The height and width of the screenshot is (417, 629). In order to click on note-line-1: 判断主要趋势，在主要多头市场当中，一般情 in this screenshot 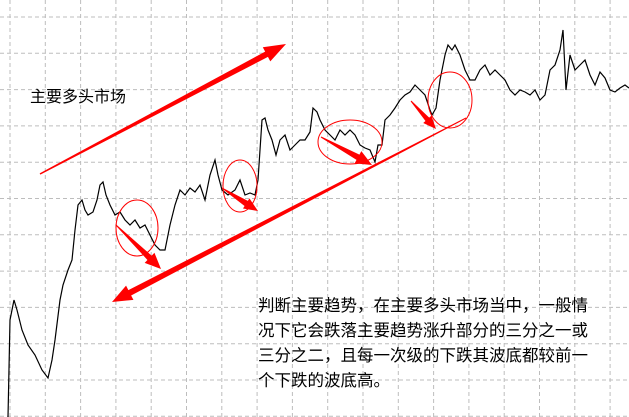, I will do `click(423, 305)`.